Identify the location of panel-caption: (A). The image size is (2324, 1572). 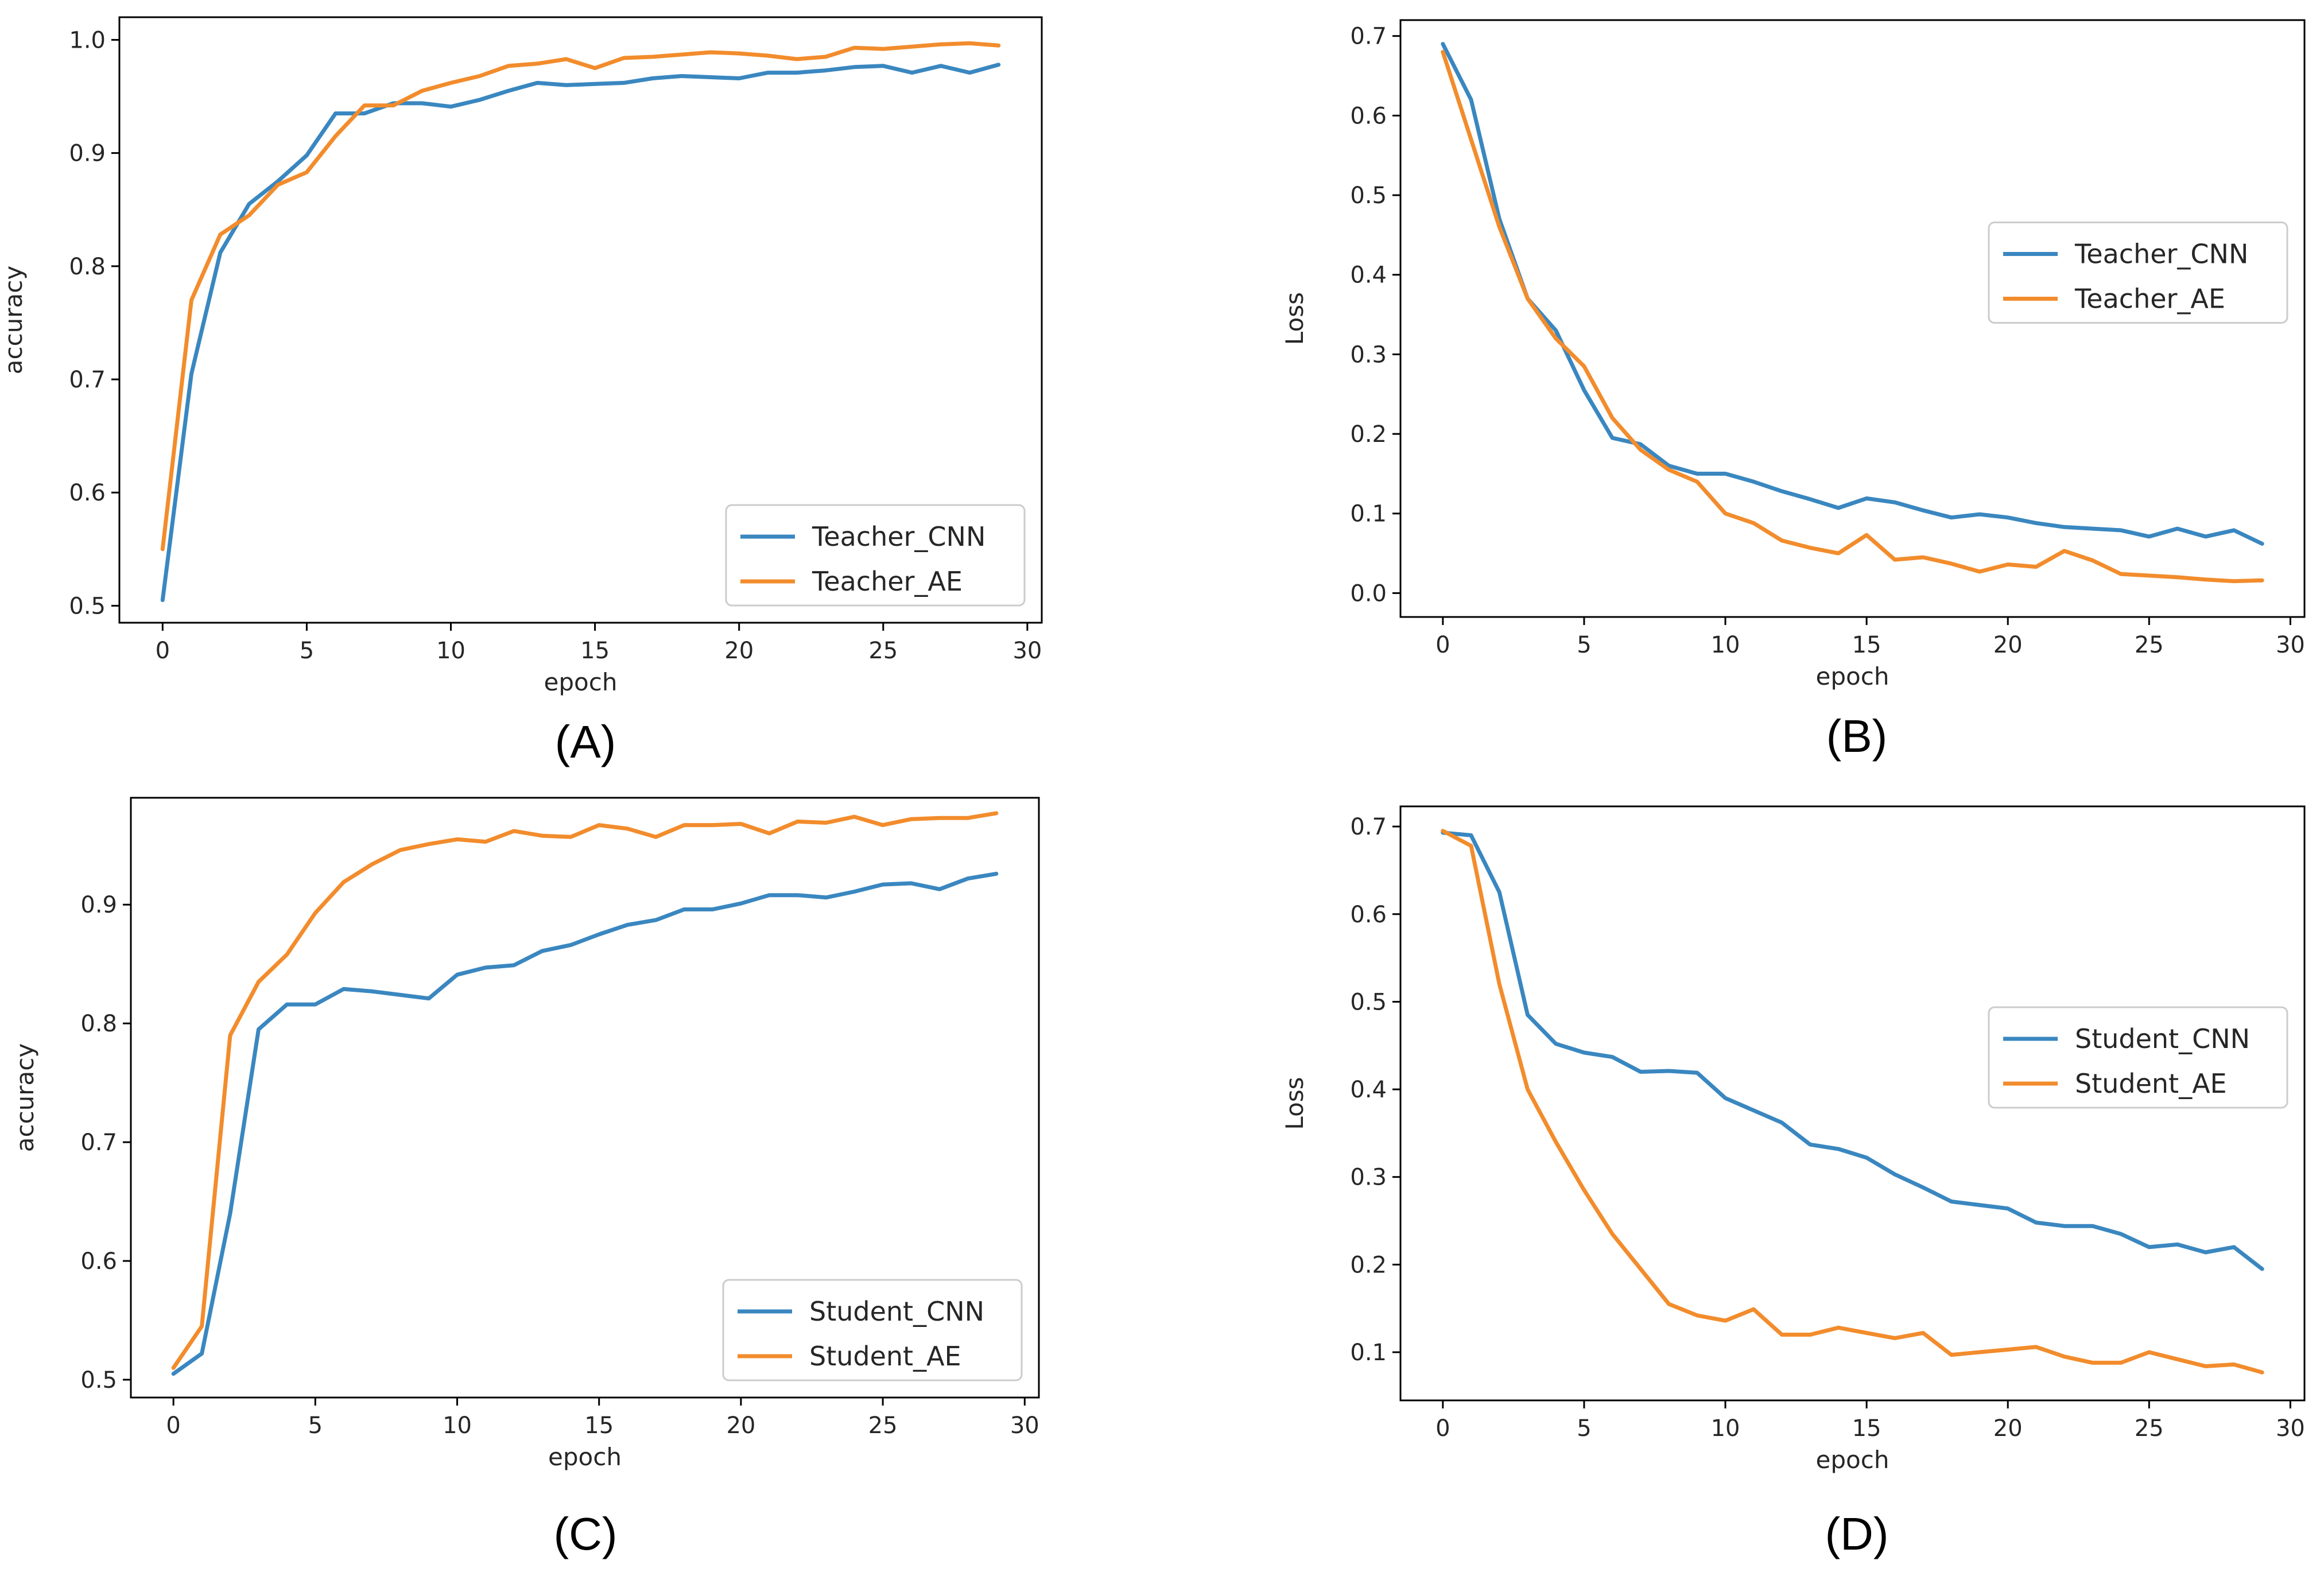
(585, 741).